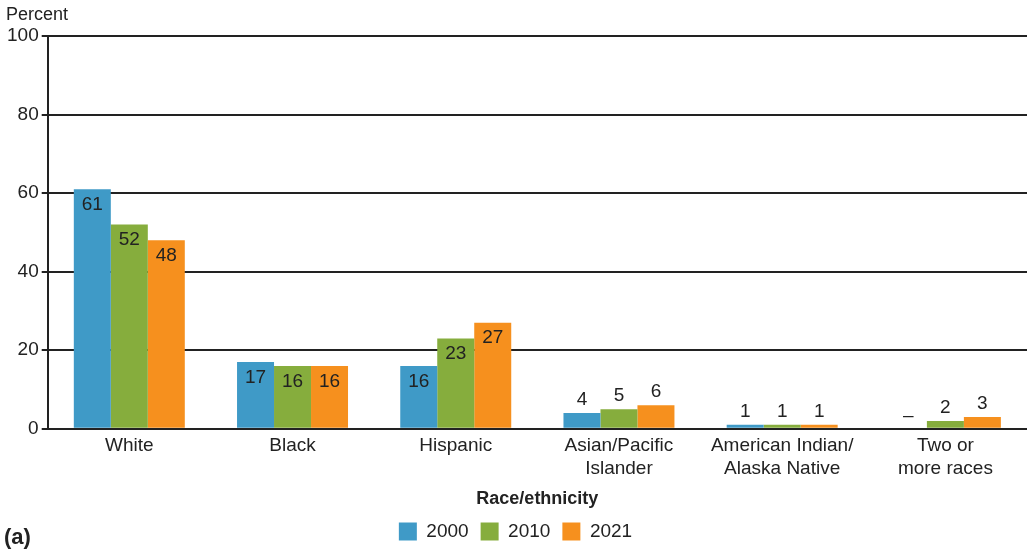 The height and width of the screenshot is (551, 1027). Describe the element at coordinates (945, 456) in the screenshot. I see `x-tick-label: Two or more races` at that location.